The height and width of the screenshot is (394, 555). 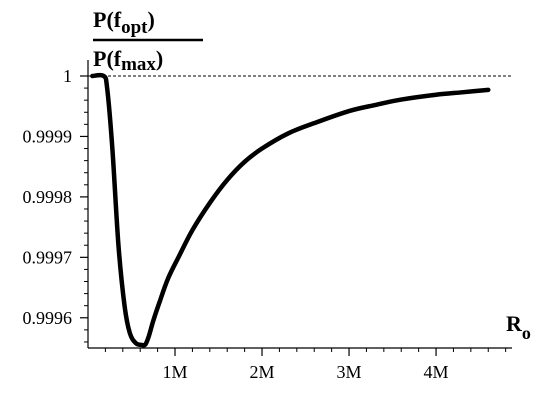 I want to click on y-tick-label: 0.9997, so click(x=48, y=257).